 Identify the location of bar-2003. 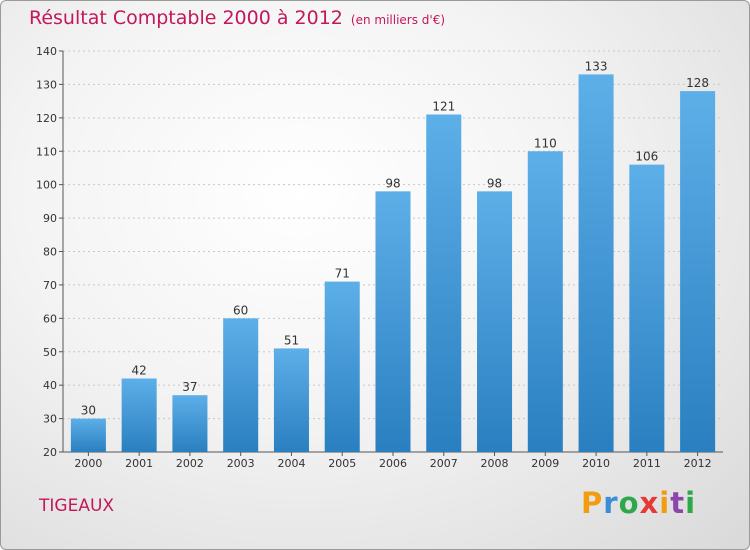
(241, 385).